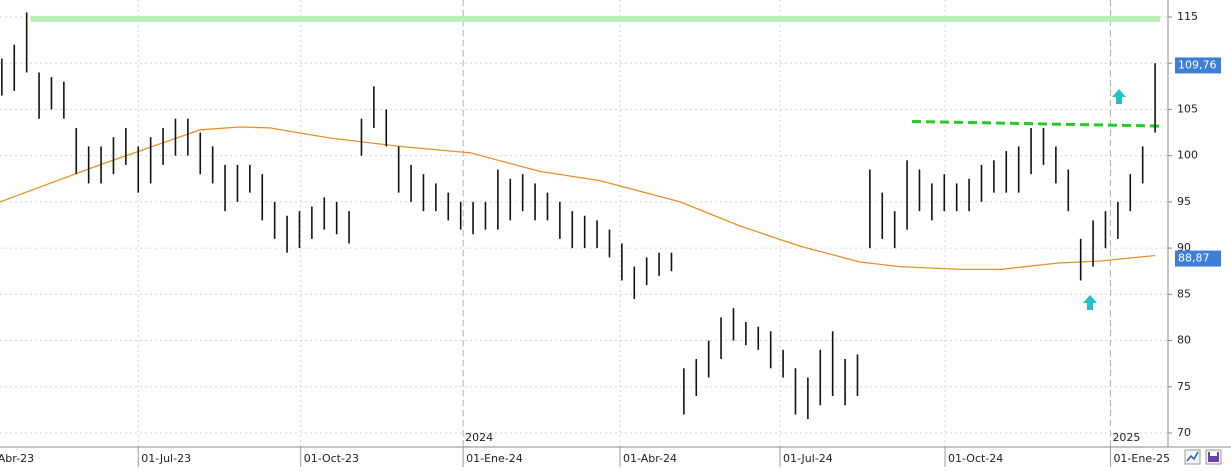  What do you see at coordinates (650, 458) in the screenshot?
I see `x-tick-label: 01-Abr-24` at bounding box center [650, 458].